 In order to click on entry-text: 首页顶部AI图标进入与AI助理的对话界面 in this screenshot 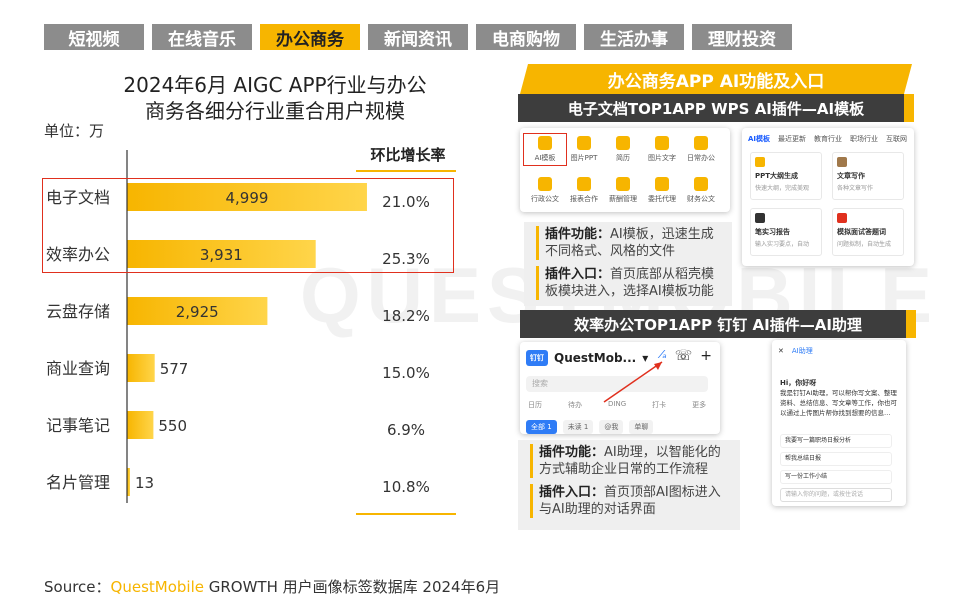, I will do `click(630, 501)`.